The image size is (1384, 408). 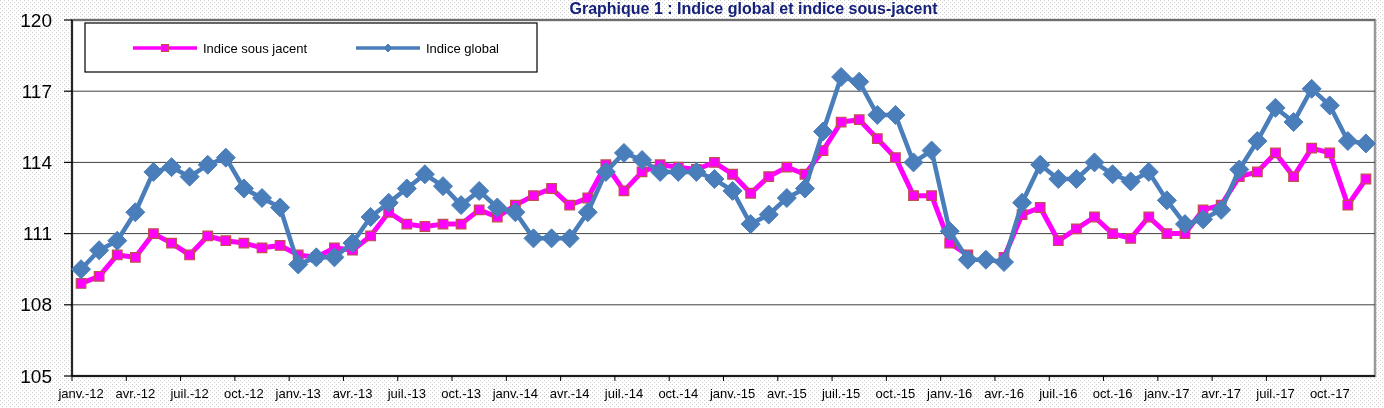 I want to click on x-tick-label: oct.-17, so click(x=1329, y=393).